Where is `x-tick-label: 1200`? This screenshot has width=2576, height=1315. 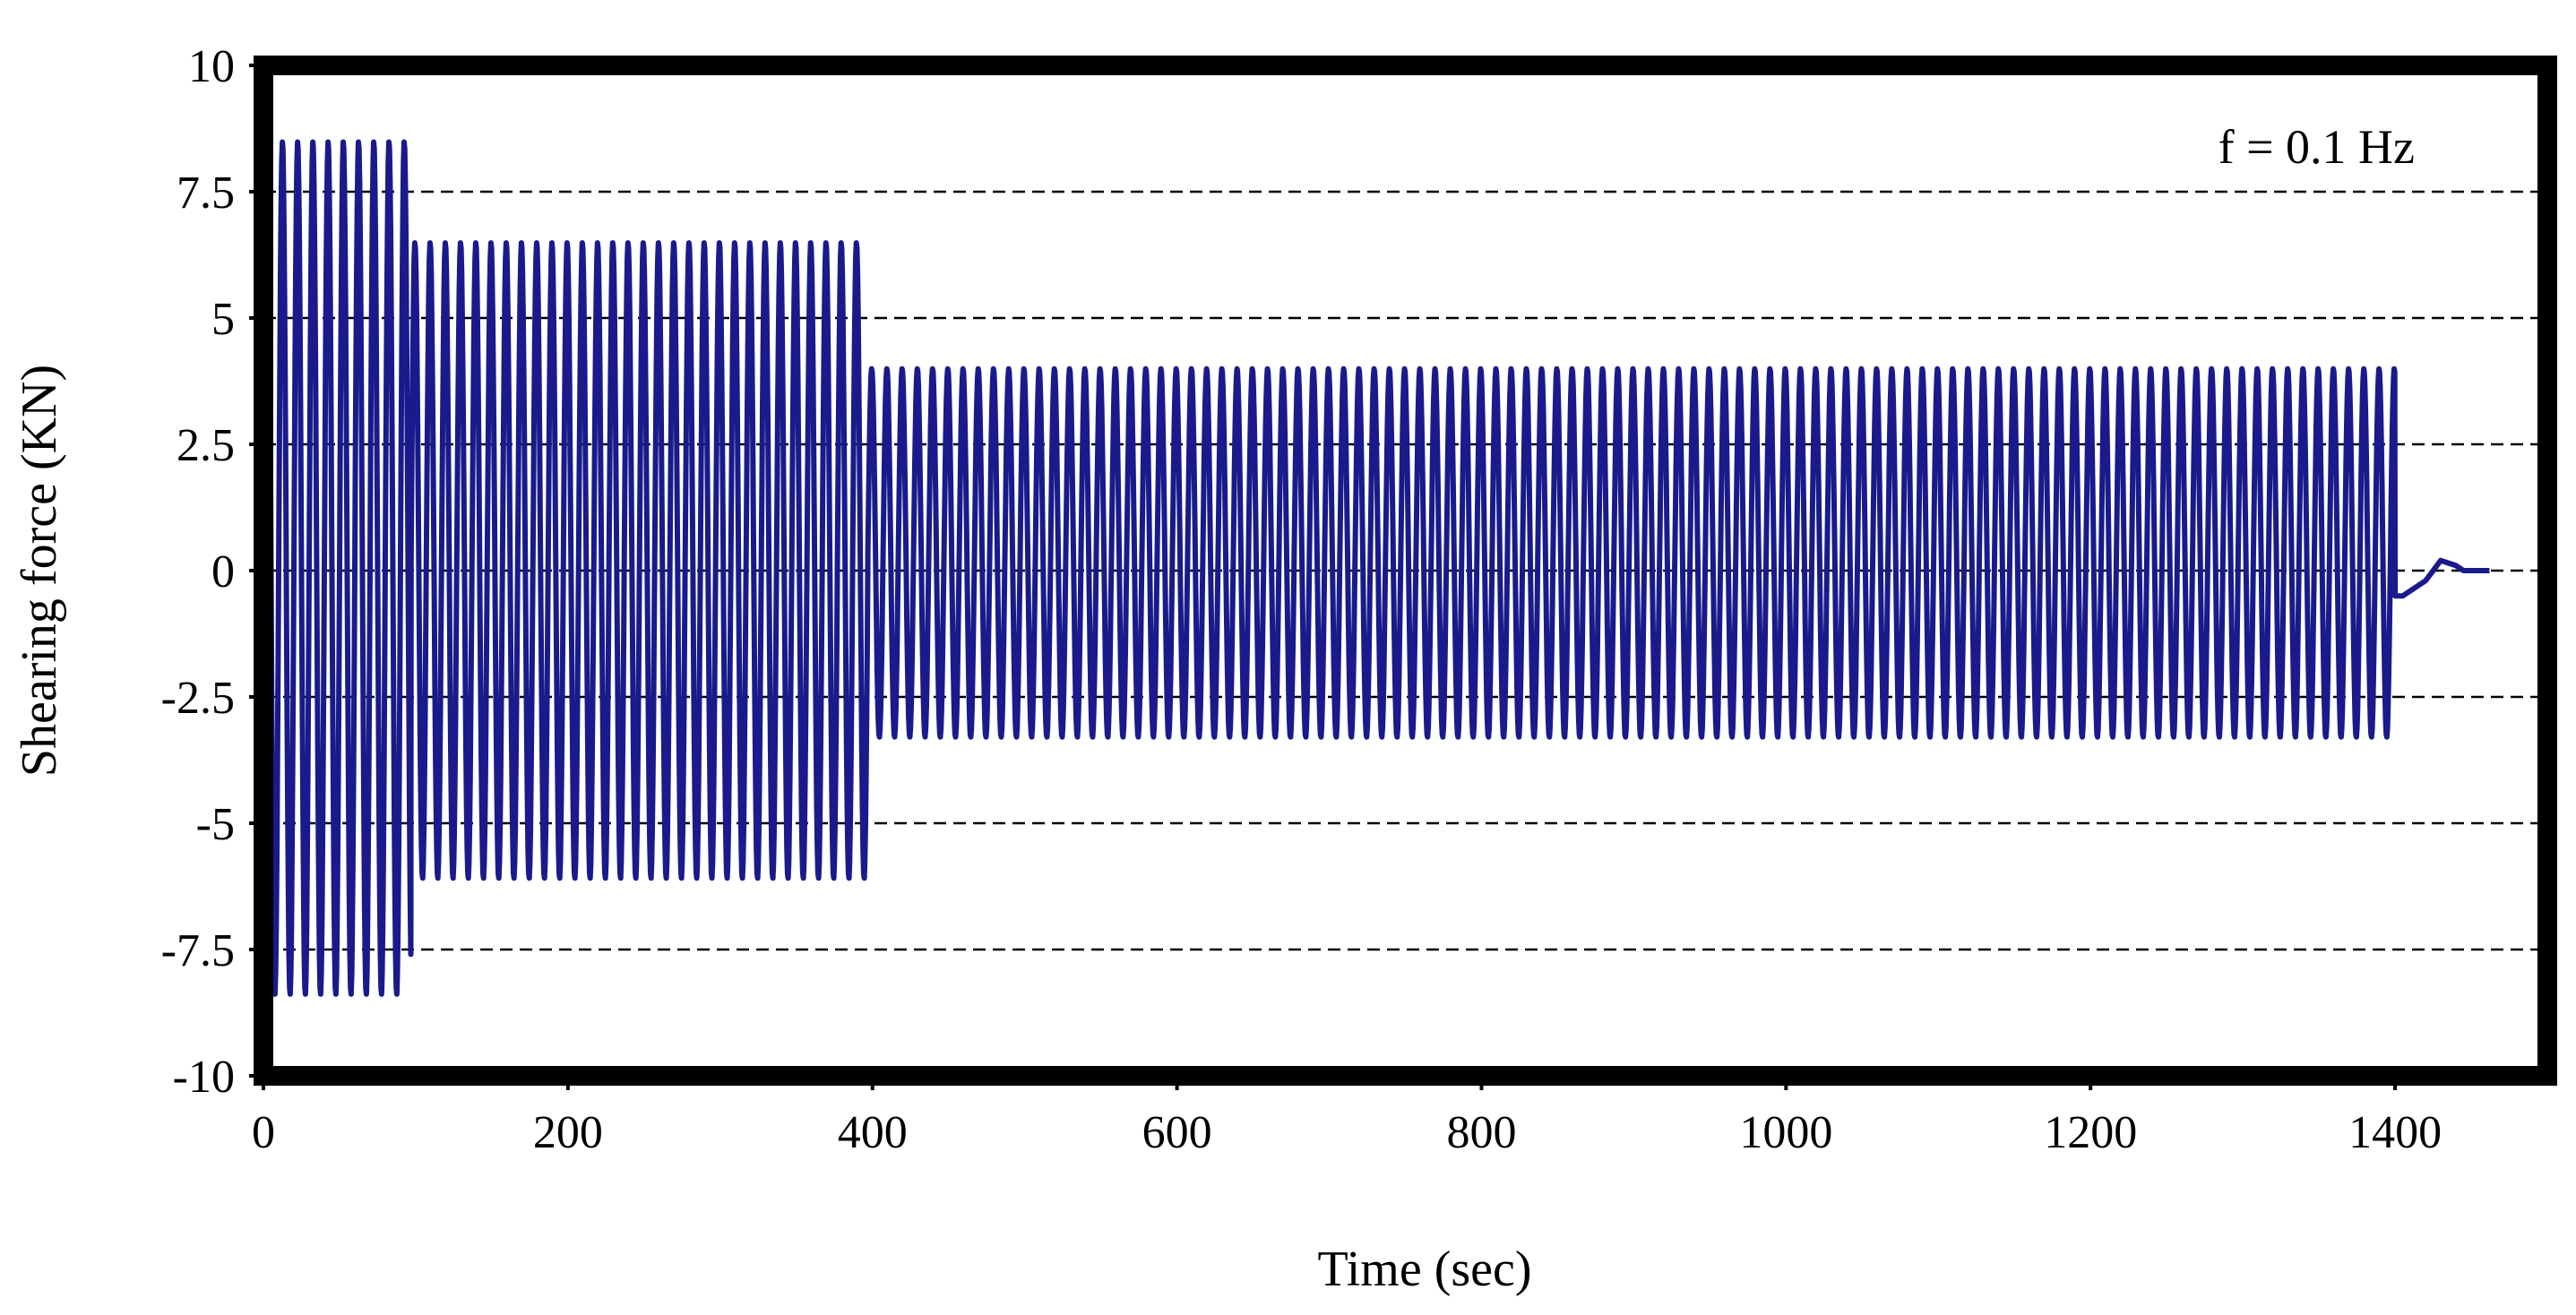 x-tick-label: 1200 is located at coordinates (2090, 1132).